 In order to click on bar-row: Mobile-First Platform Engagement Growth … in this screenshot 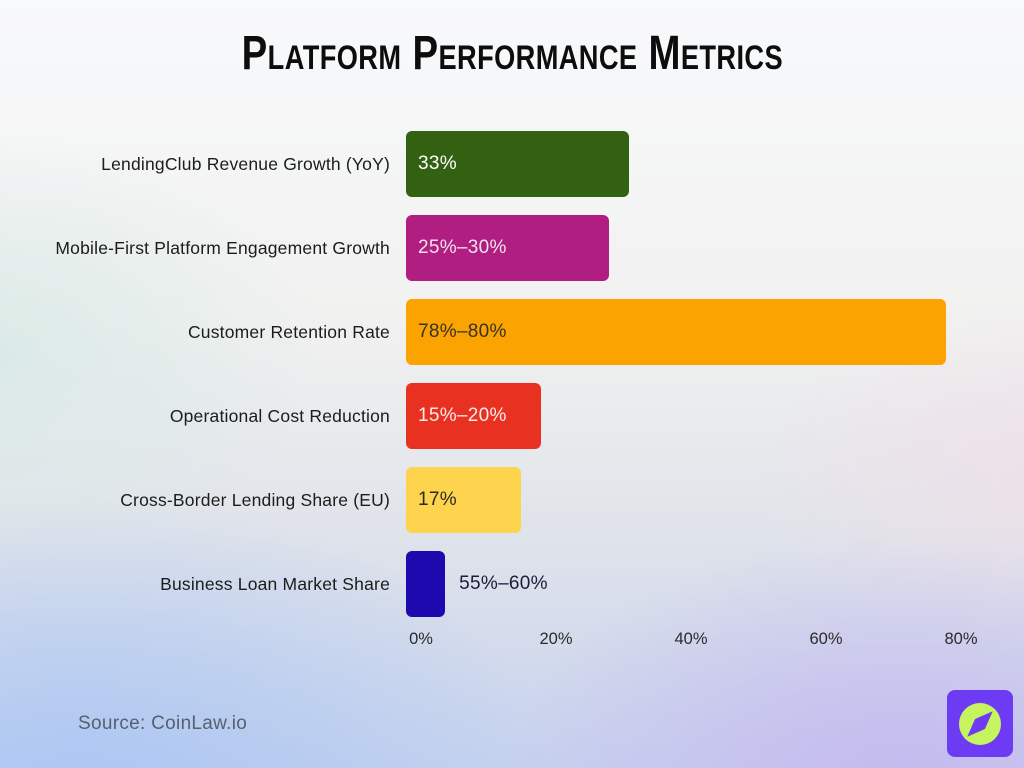, I will do `click(512, 248)`.